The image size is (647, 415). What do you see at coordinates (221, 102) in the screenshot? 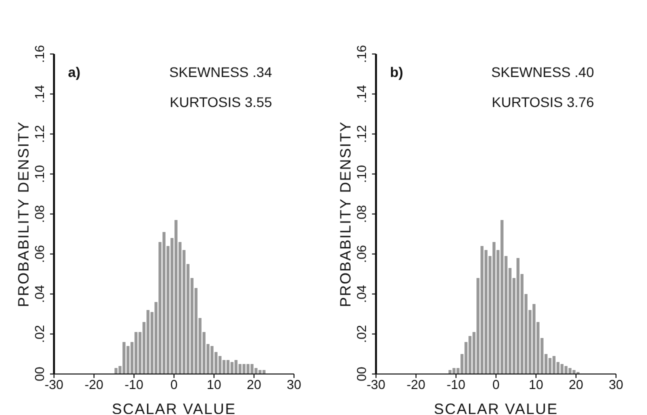
I see `annotation: KURTOSIS 3.55` at bounding box center [221, 102].